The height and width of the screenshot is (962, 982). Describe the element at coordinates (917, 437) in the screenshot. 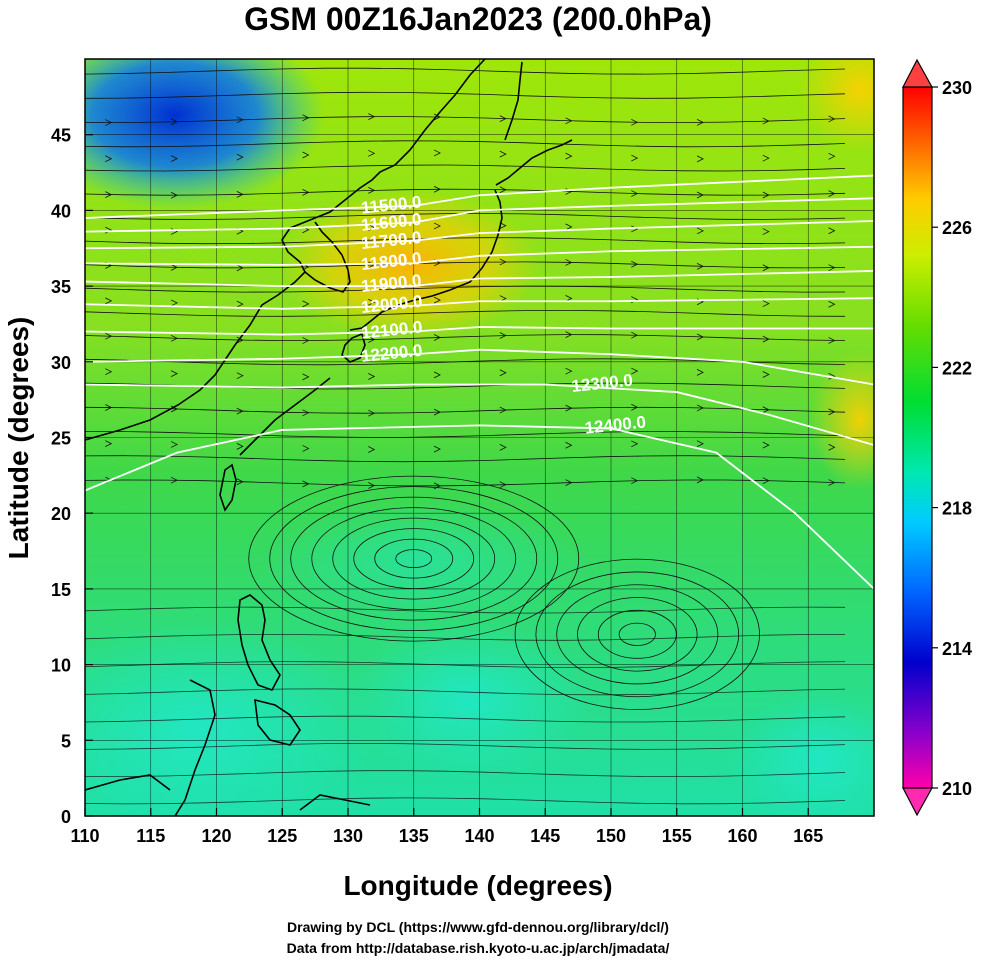

I see `colorbar-gradient` at that location.